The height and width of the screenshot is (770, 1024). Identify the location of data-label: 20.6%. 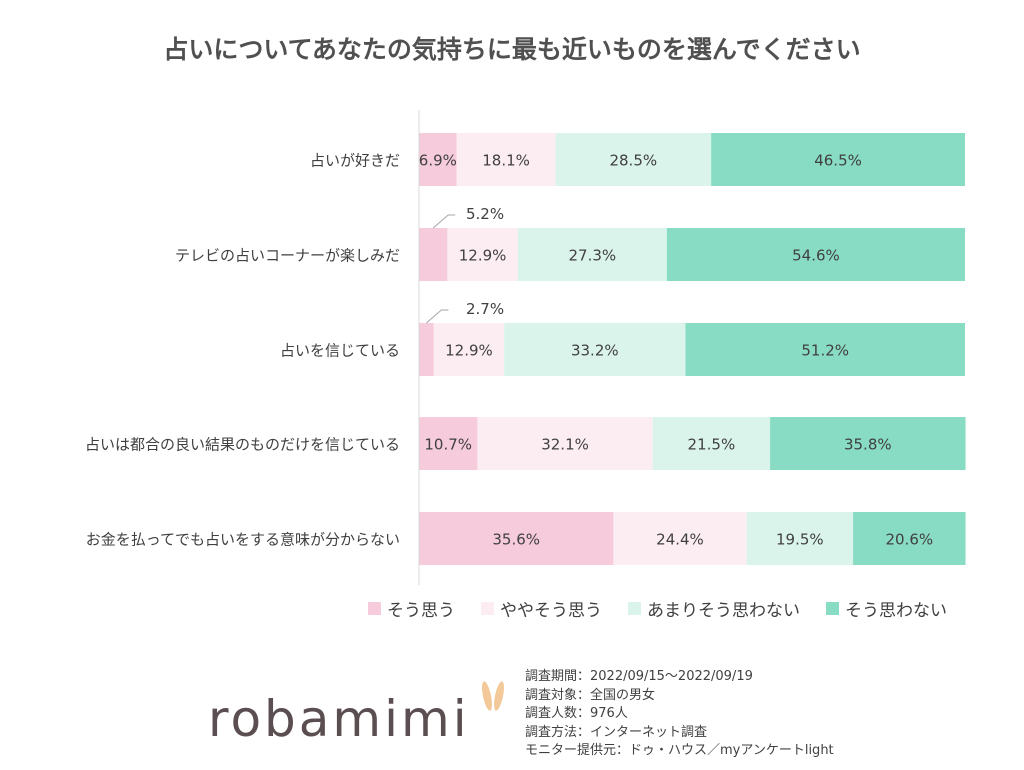
(909, 540).